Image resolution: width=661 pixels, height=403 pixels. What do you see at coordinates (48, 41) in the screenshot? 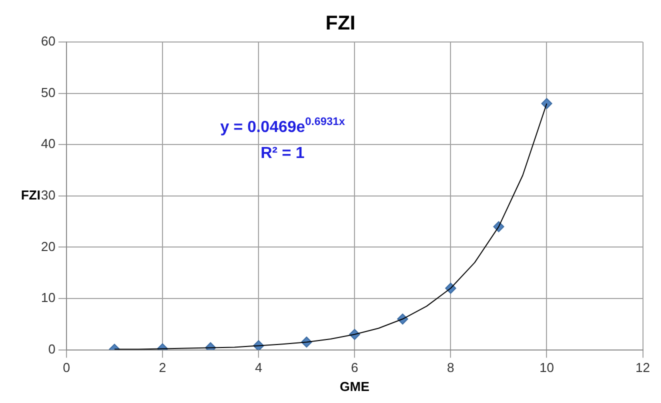
I see `y-tick-label: 60` at bounding box center [48, 41].